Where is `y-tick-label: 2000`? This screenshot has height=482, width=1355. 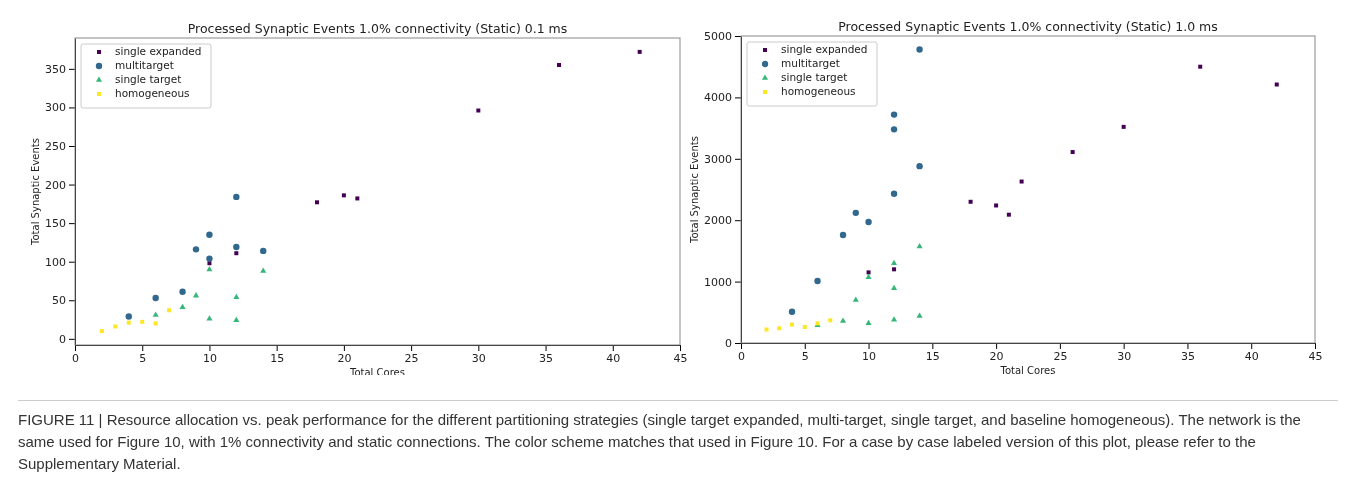 y-tick-label: 2000 is located at coordinates (718, 221).